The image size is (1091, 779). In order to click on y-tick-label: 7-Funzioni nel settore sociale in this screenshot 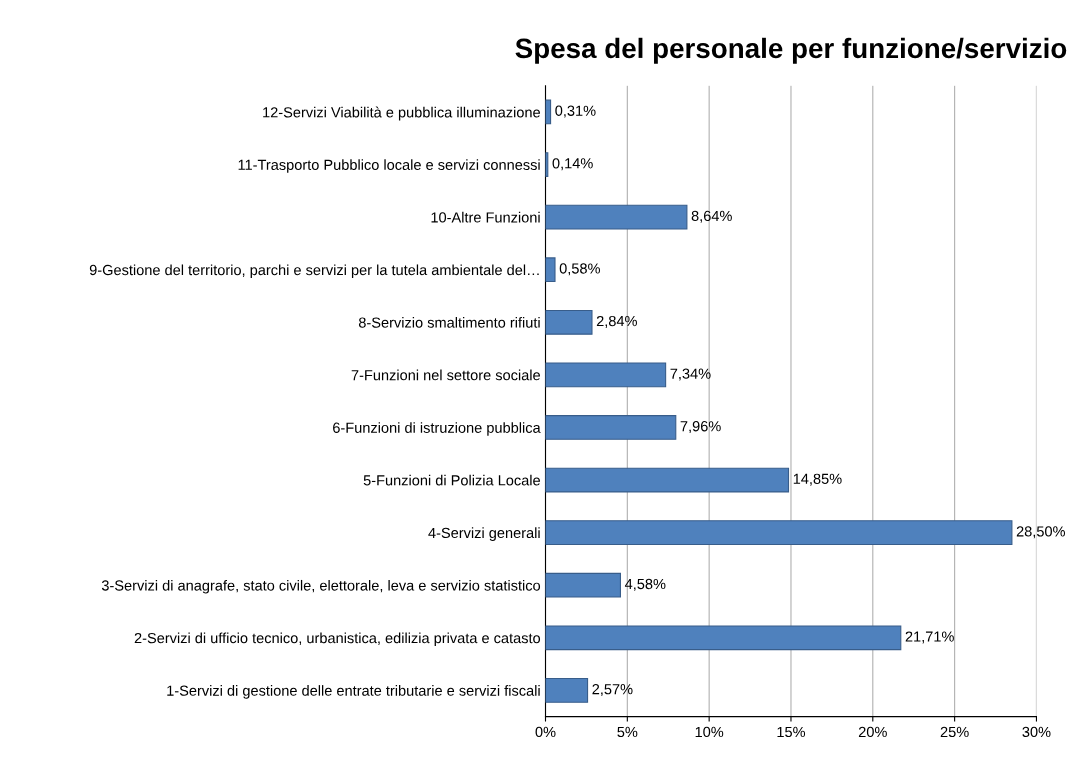, I will do `click(445, 375)`.